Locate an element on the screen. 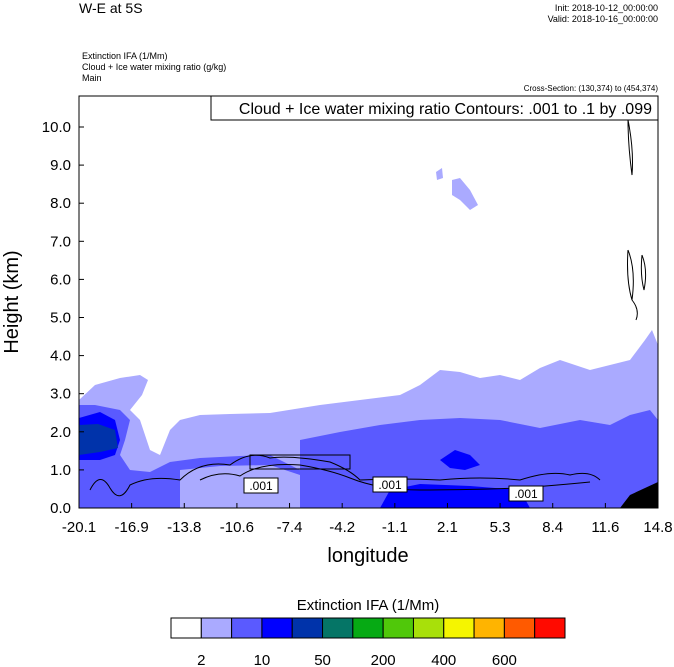 This screenshot has width=674, height=667. y-axis: 0.0 1.0 2.0 3.0 4.0 5.0 6.0 7.0 8.0 9.0 10.0 is located at coordinates (63, 318).